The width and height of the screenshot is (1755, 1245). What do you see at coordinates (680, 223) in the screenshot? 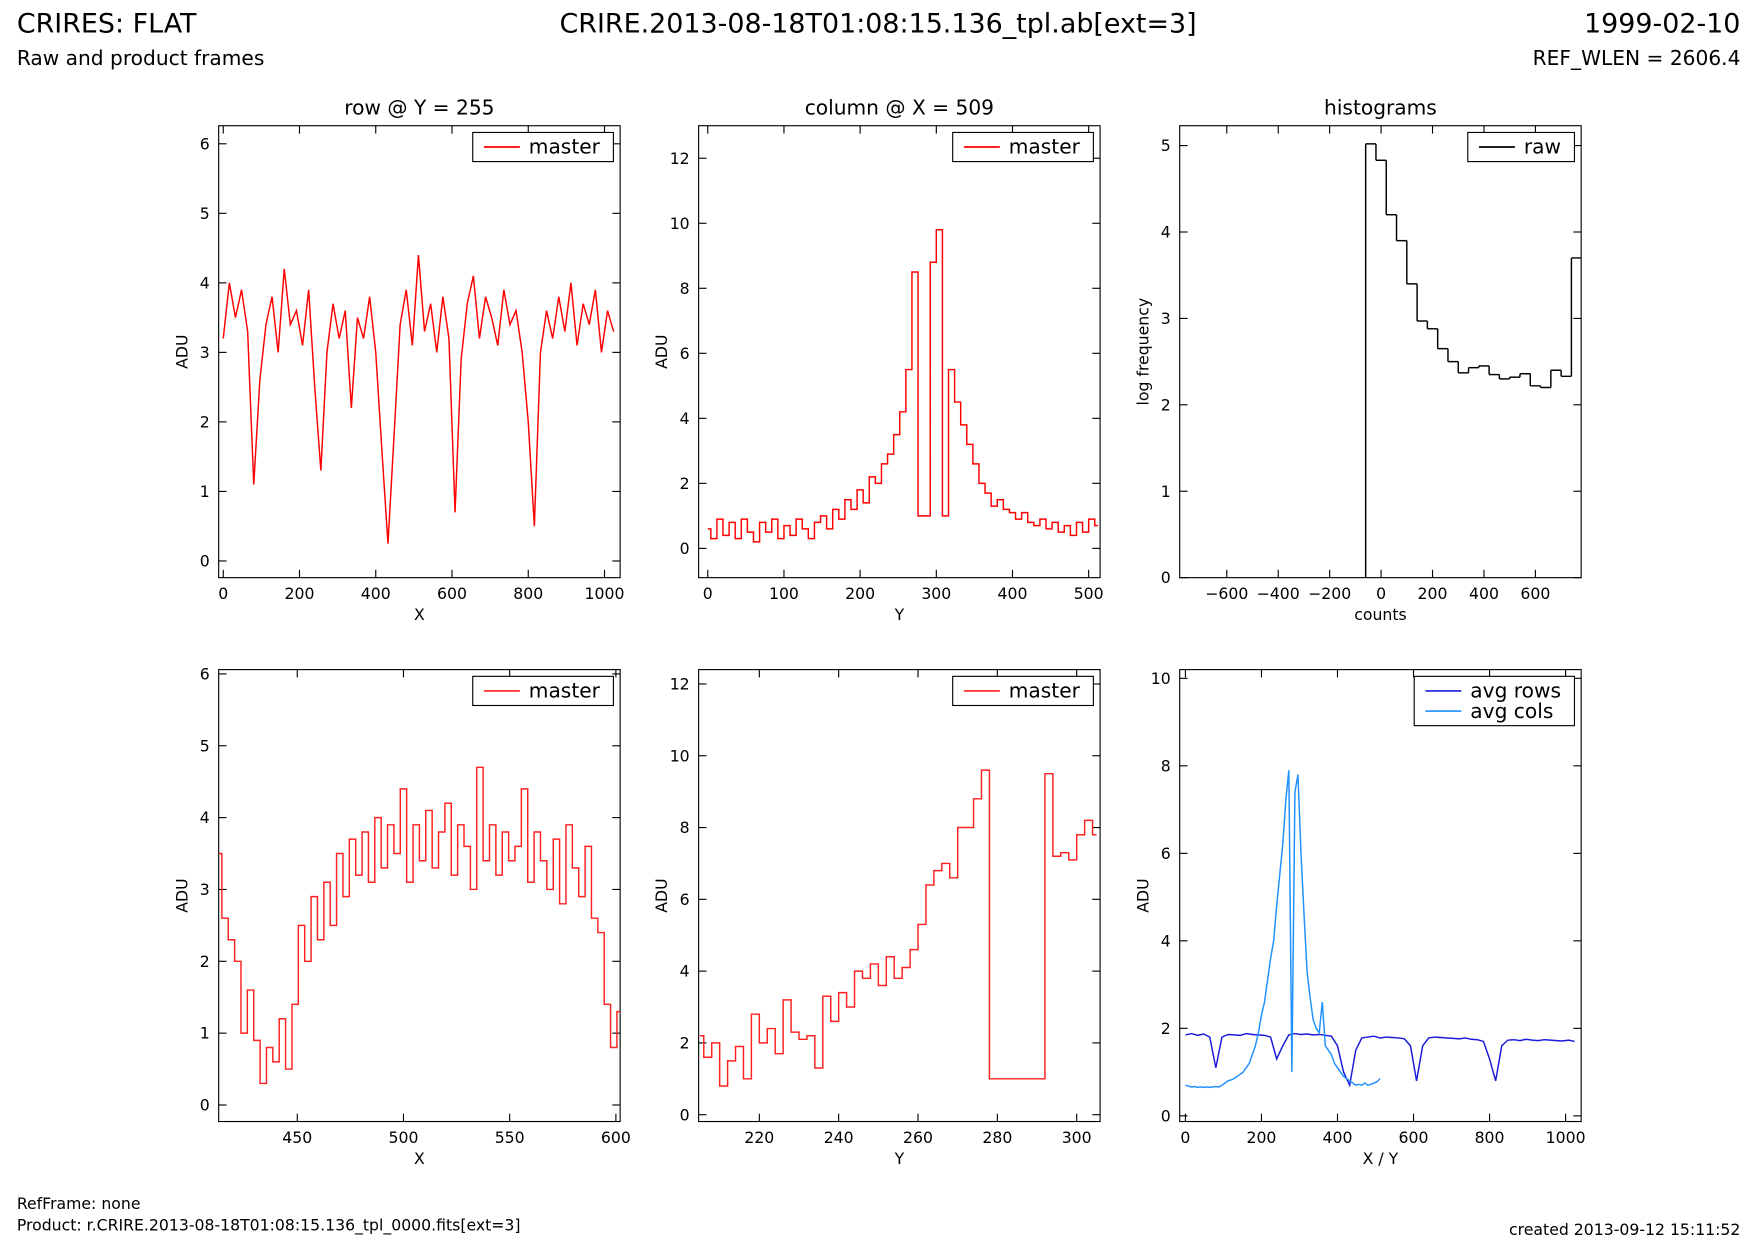
I see `y-tick-label: 10` at bounding box center [680, 223].